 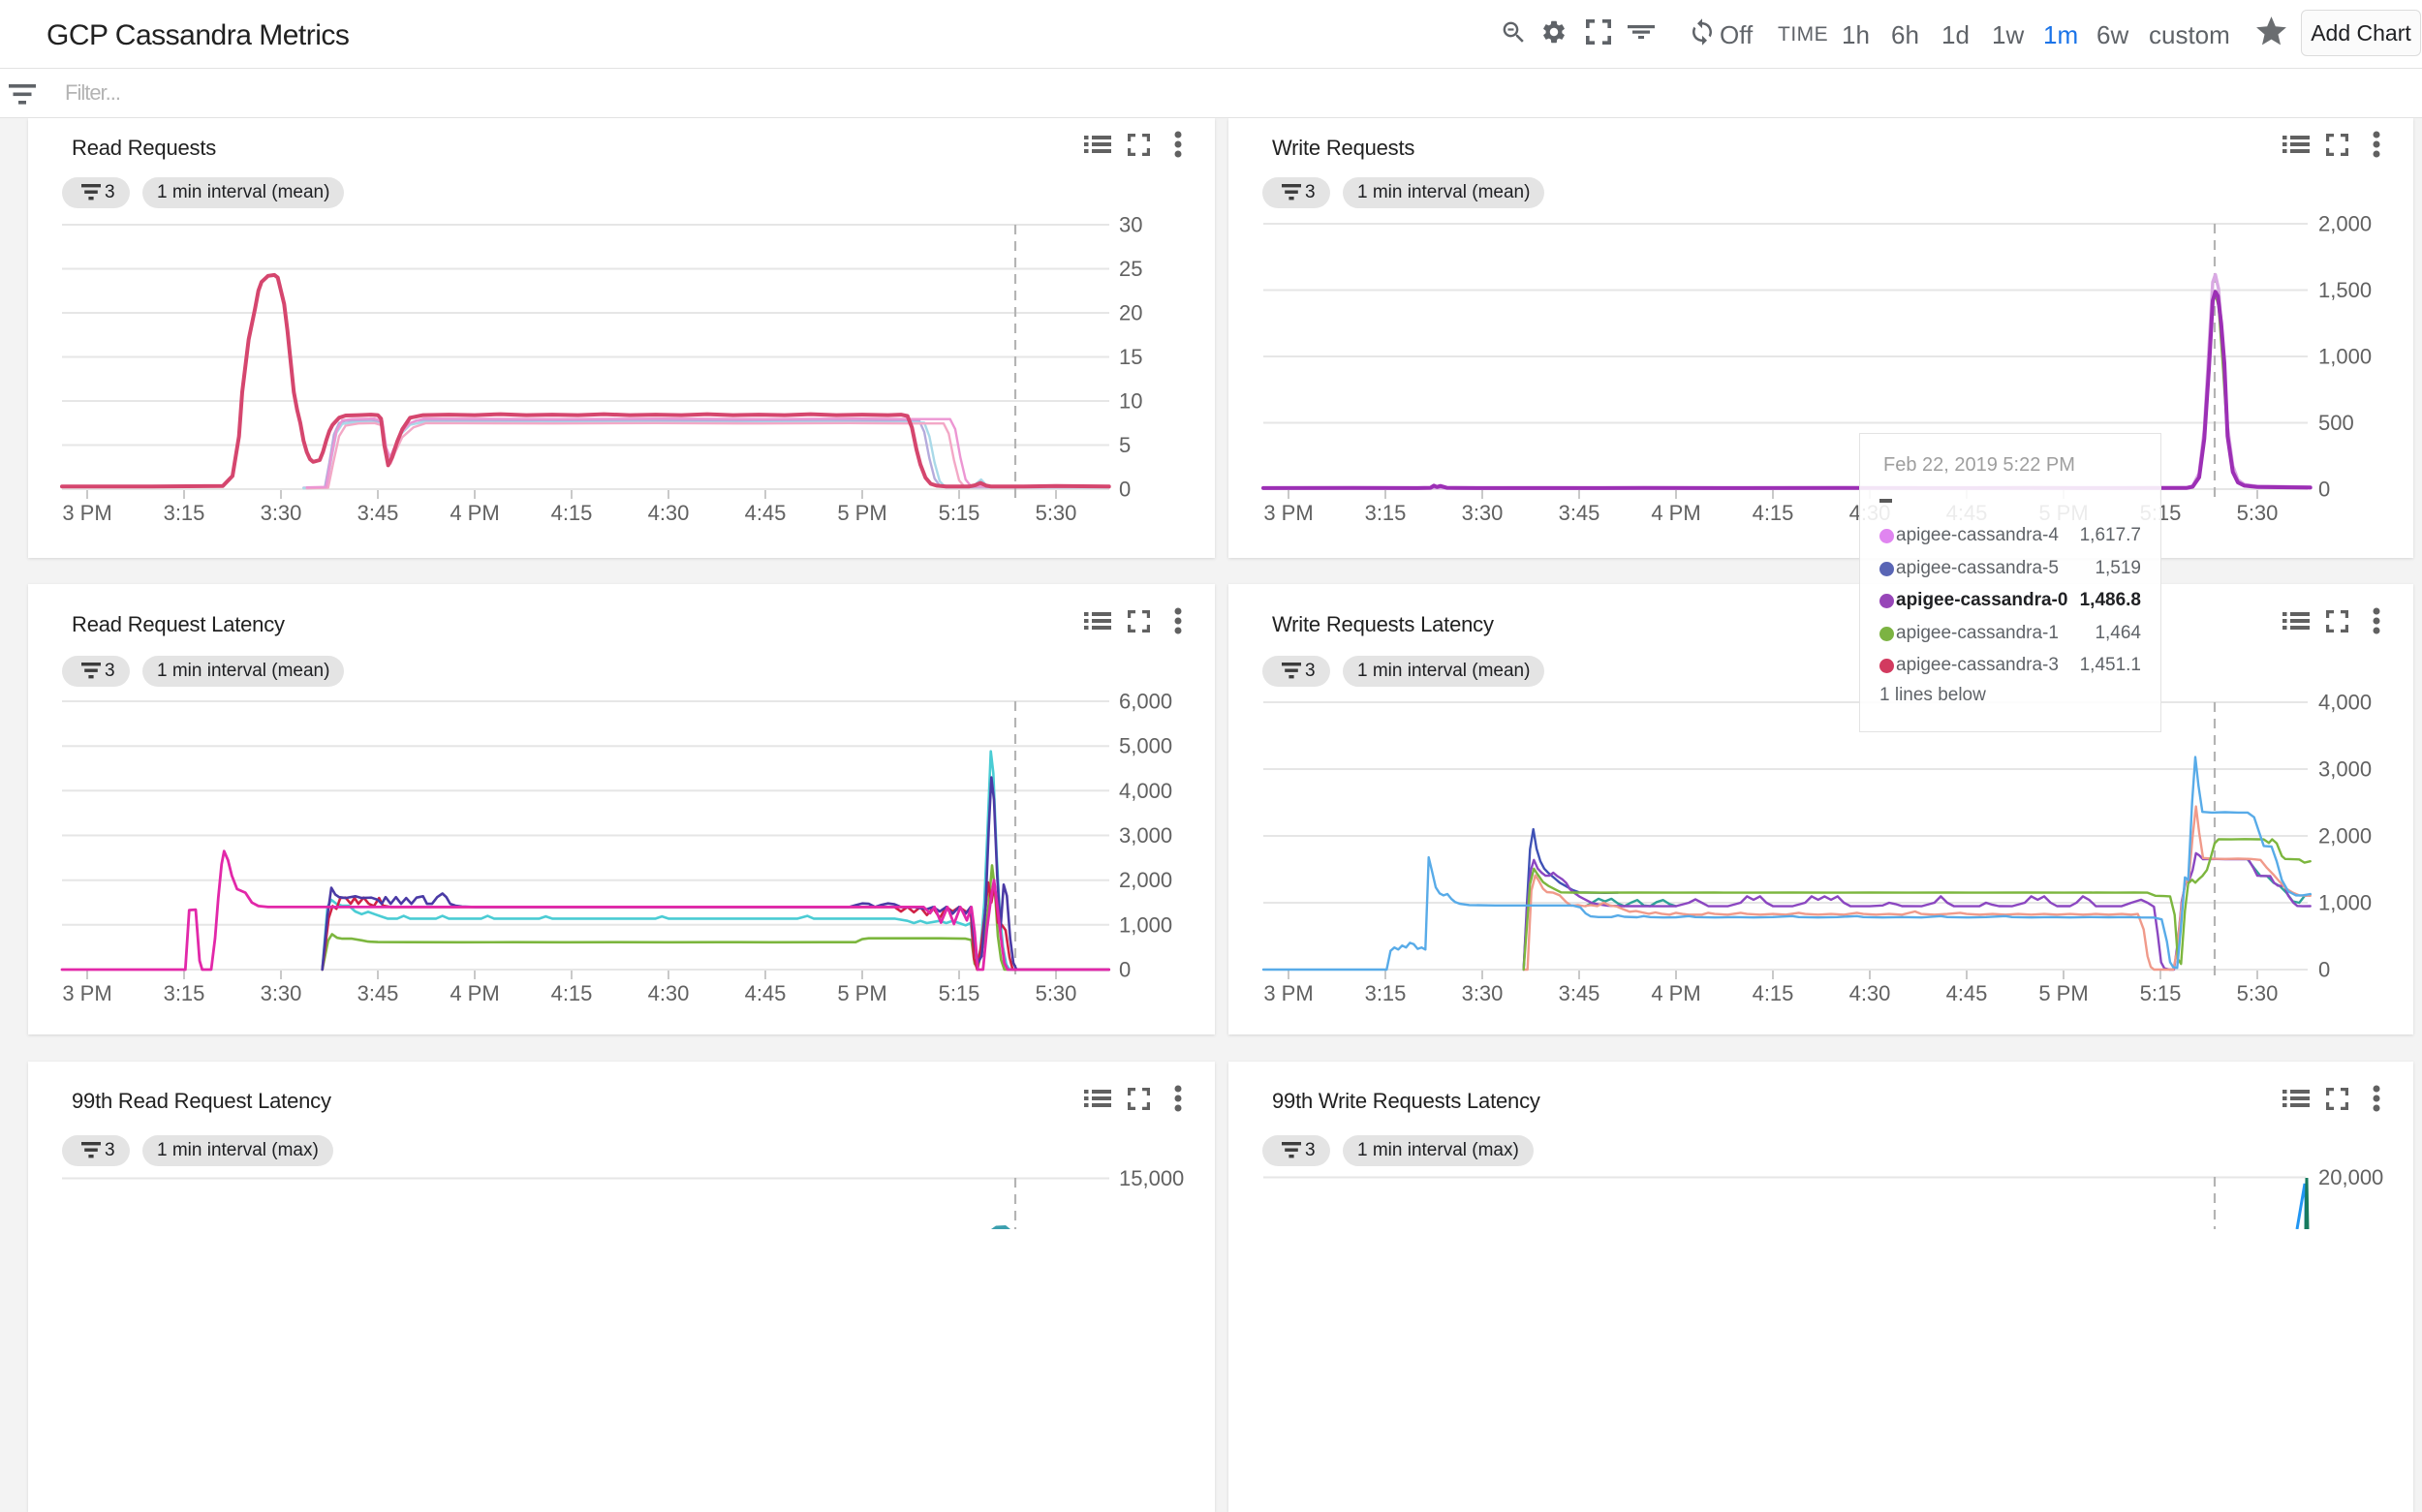 What do you see at coordinates (1130, 313) in the screenshot?
I see `svg-text: 20` at bounding box center [1130, 313].